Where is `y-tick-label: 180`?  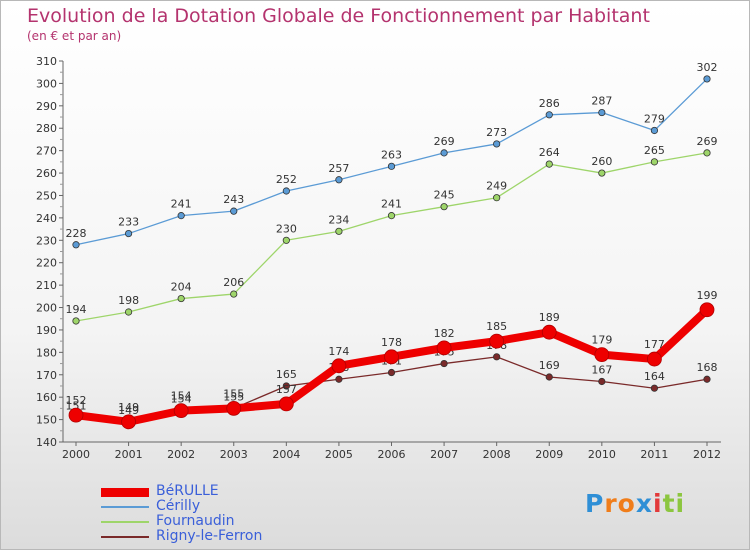
y-tick-label: 180 is located at coordinates (46, 352).